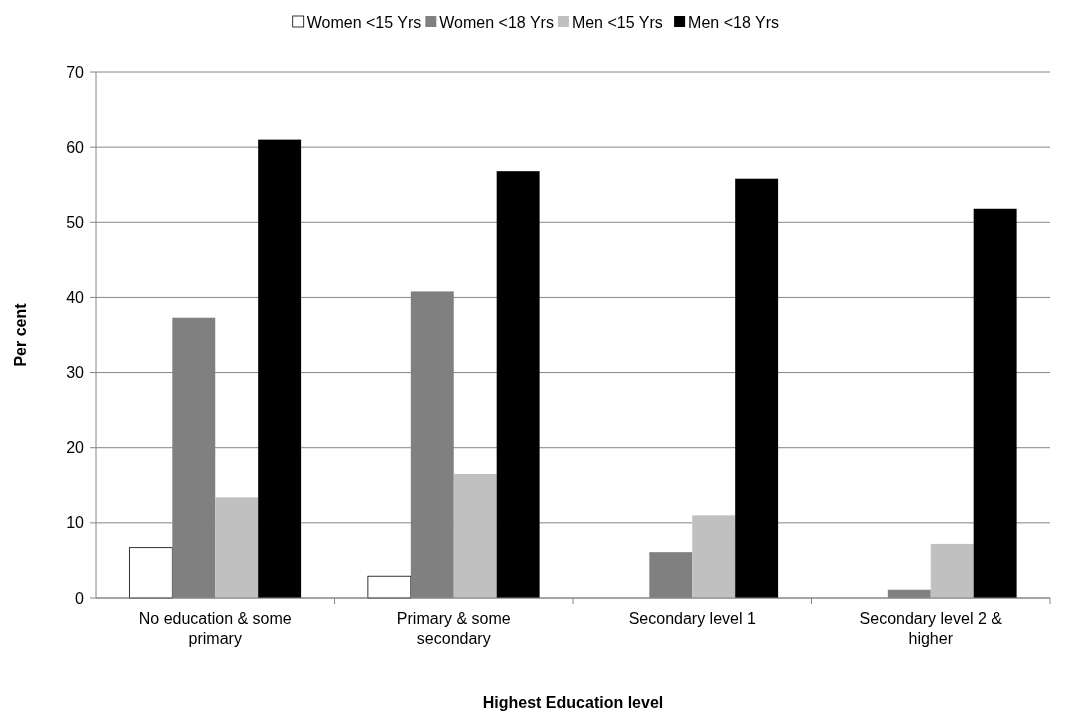 This screenshot has width=1083, height=716. I want to click on y-tick-label: 70, so click(75, 72).